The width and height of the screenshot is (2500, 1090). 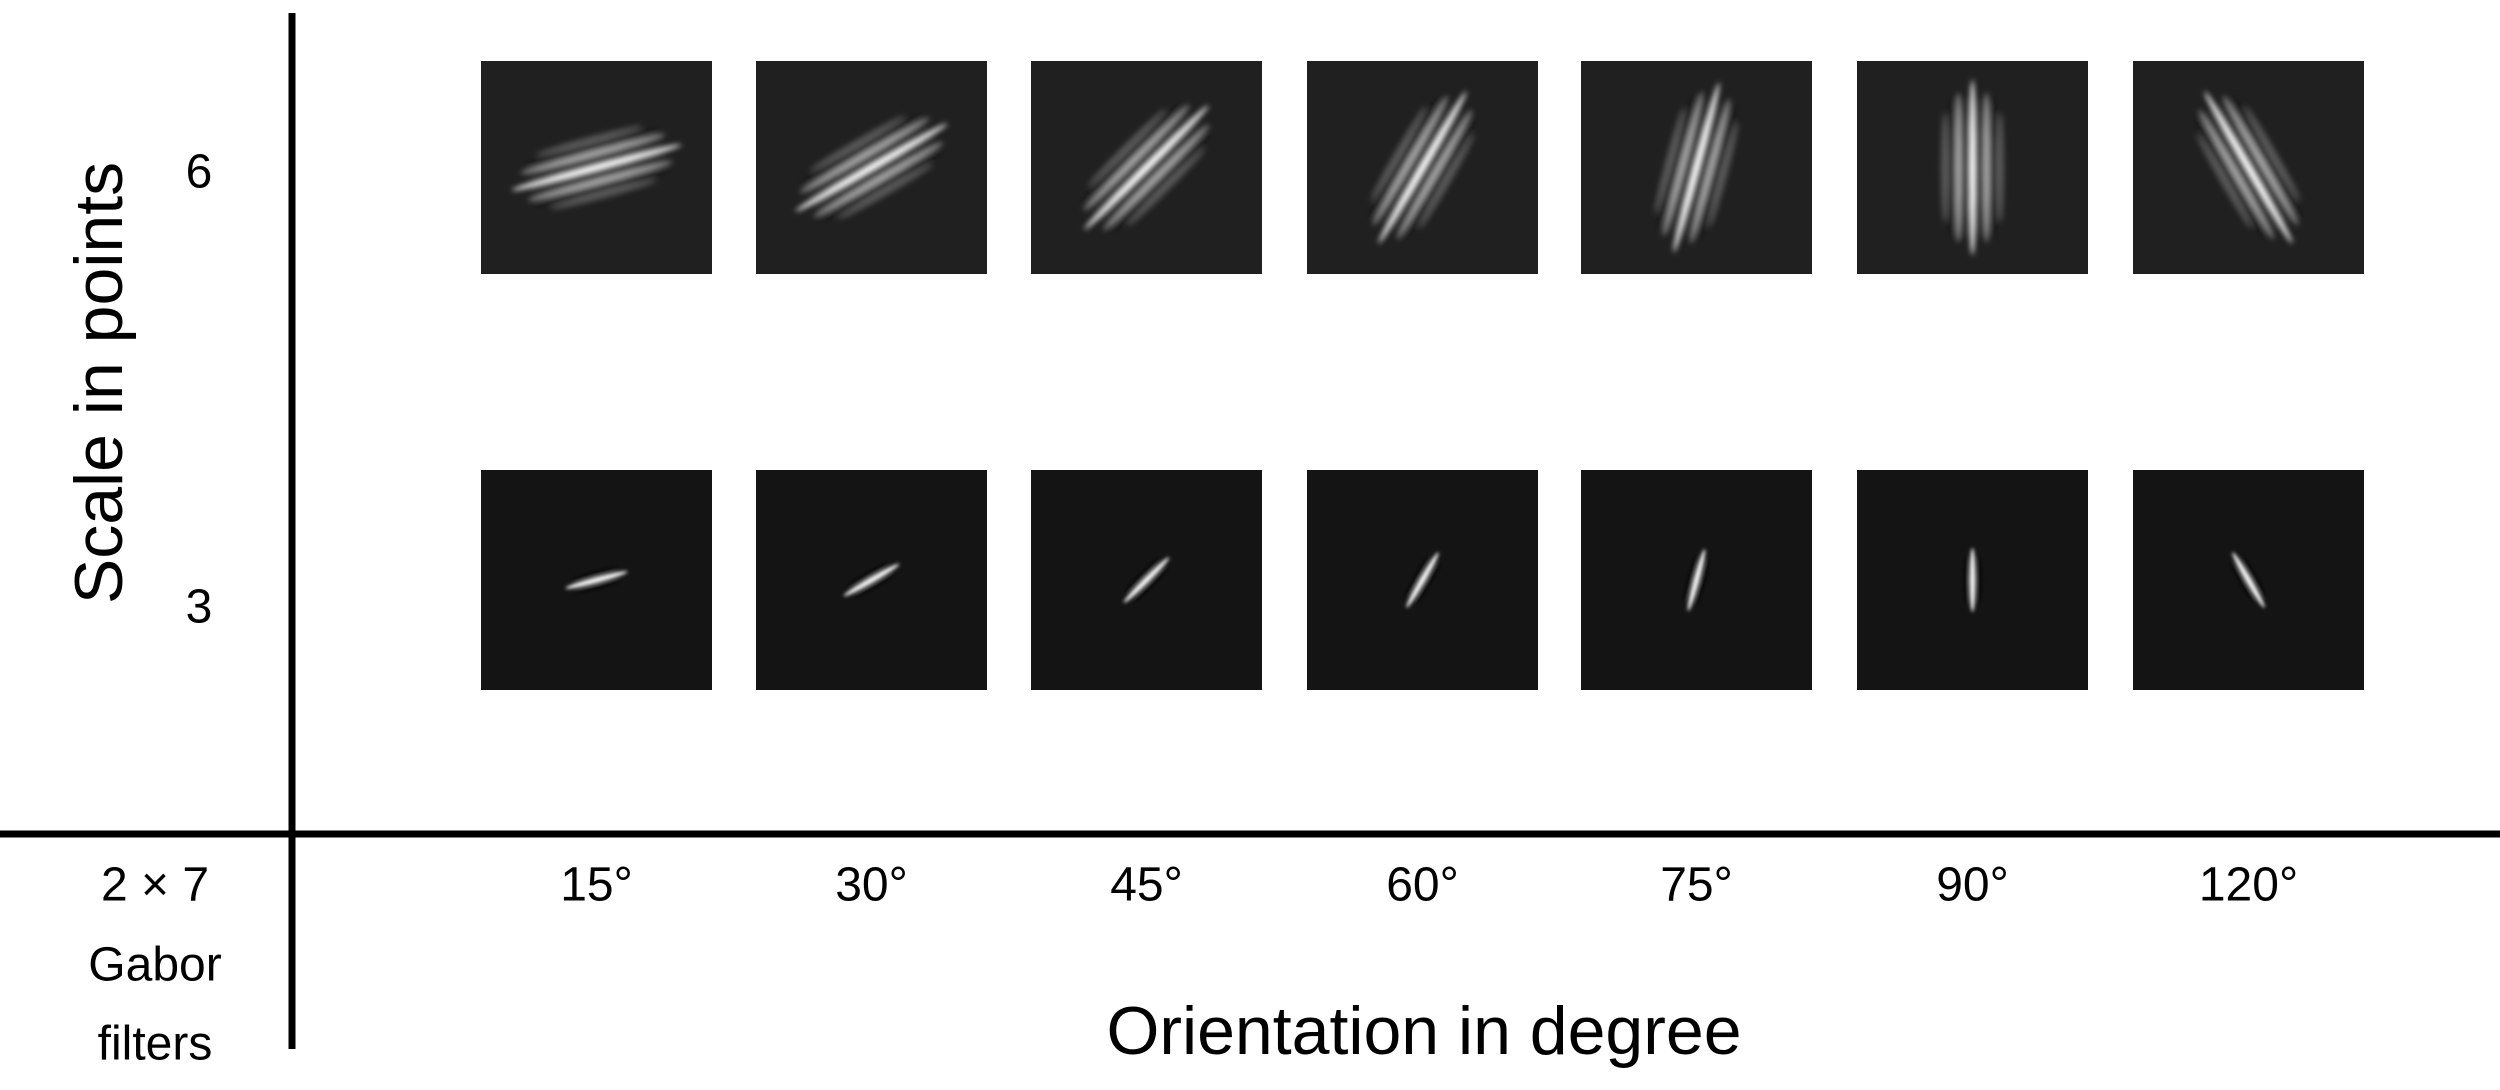 I want to click on orientation-label: 90°, so click(x=1972, y=885).